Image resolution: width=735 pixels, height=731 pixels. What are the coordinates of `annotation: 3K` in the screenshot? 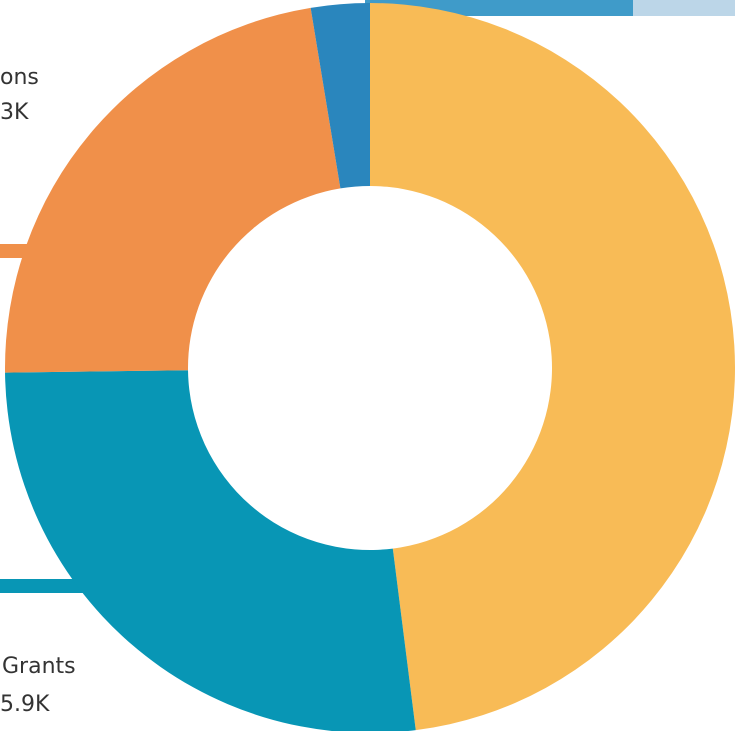 It's located at (14, 112).